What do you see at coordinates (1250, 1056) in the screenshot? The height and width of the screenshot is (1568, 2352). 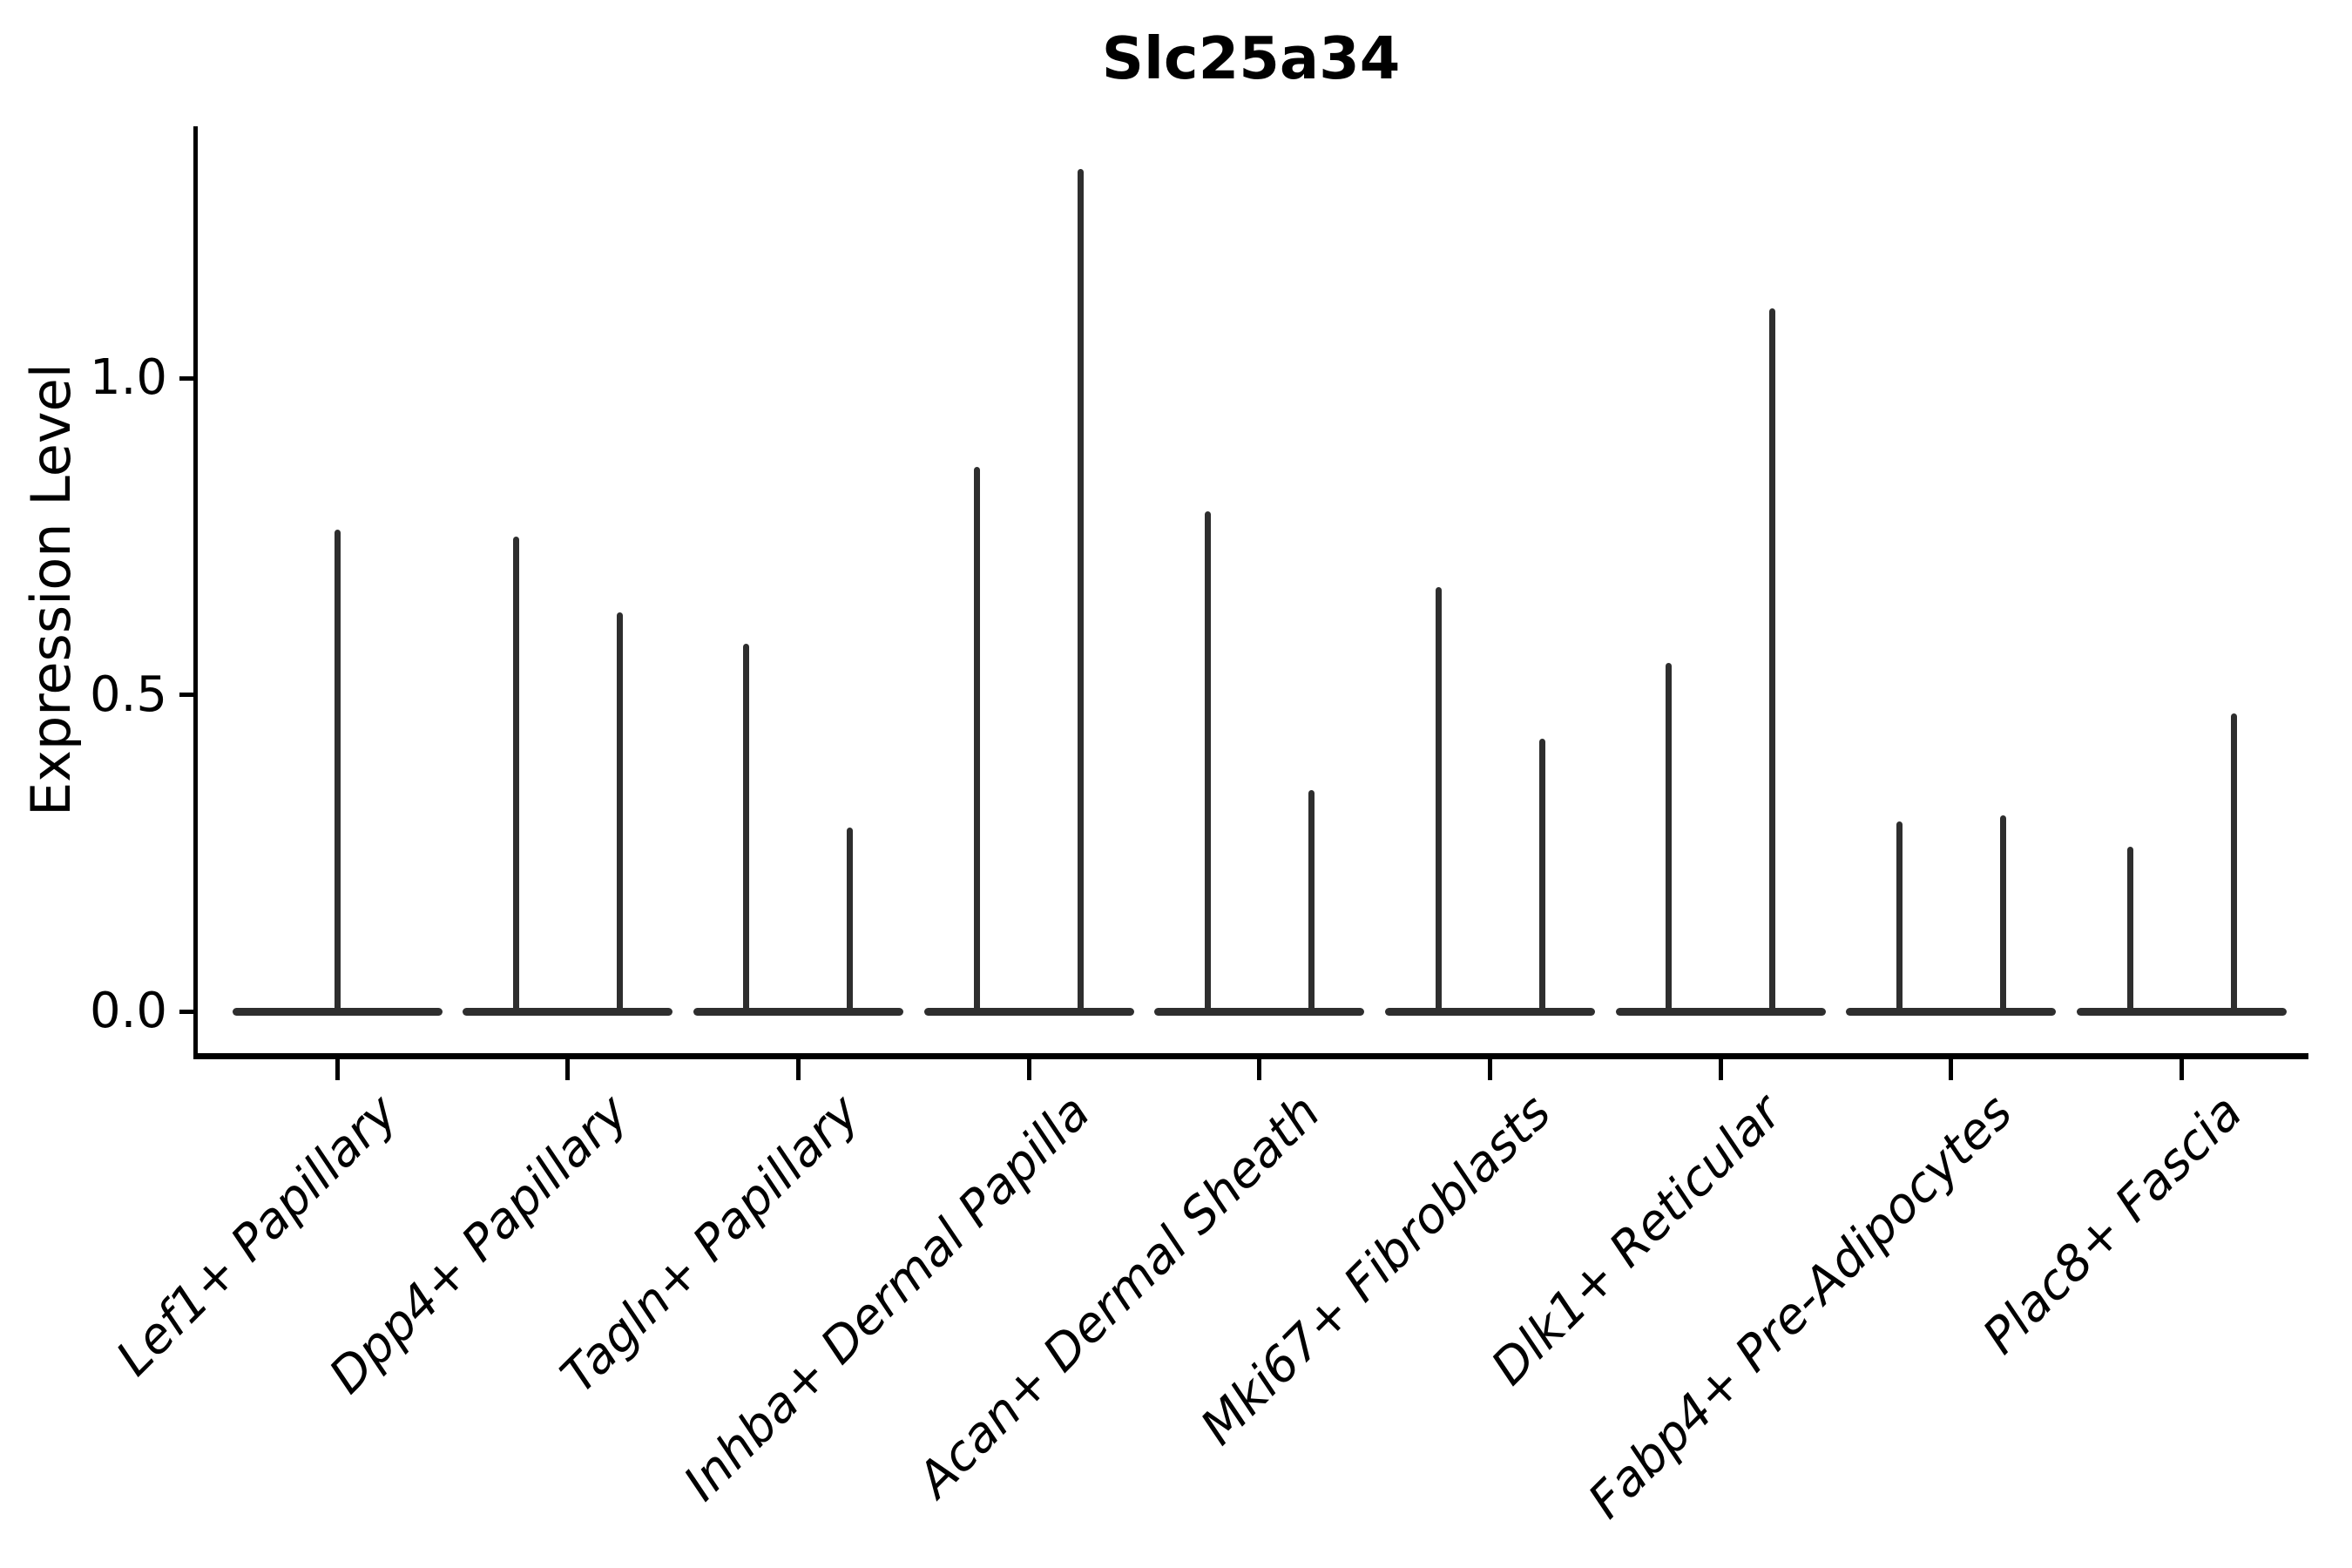 I see `x-axis-spine` at bounding box center [1250, 1056].